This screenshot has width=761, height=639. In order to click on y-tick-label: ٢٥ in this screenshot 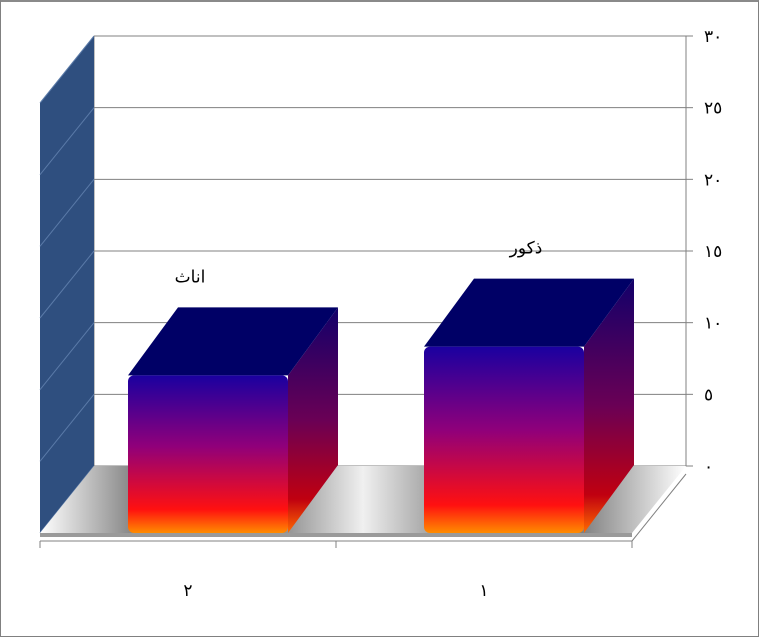, I will do `click(713, 109)`.